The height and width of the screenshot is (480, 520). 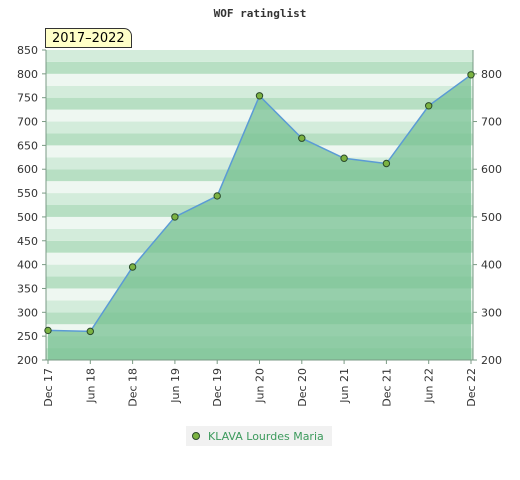 What do you see at coordinates (27, 312) in the screenshot?
I see `y-tick-label-left: 300` at bounding box center [27, 312].